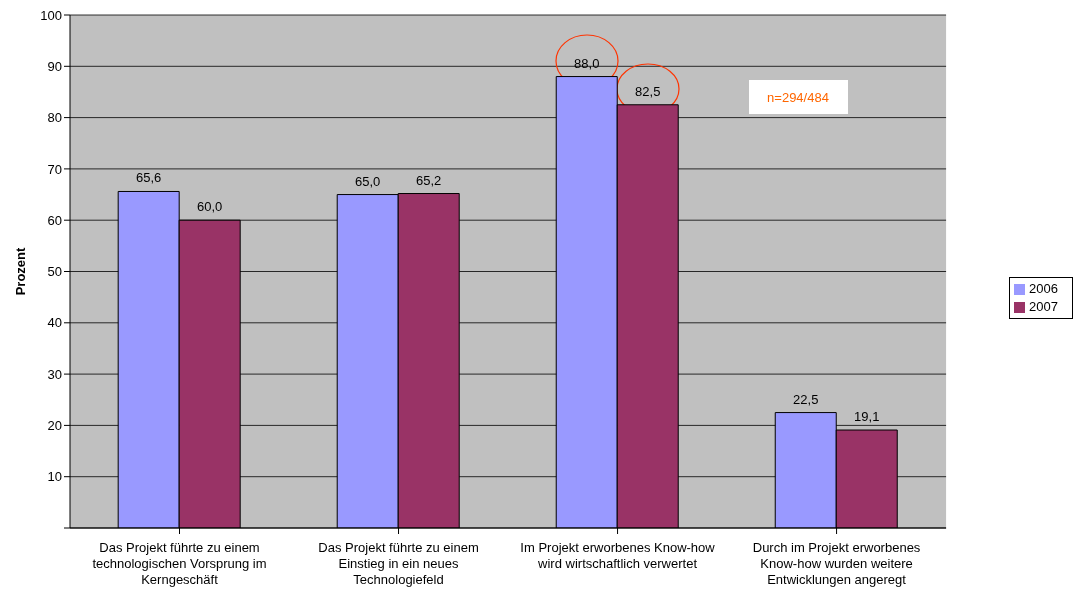 The width and height of the screenshot is (1075, 596). Describe the element at coordinates (210, 207) in the screenshot. I see `data-label: 60,0` at that location.